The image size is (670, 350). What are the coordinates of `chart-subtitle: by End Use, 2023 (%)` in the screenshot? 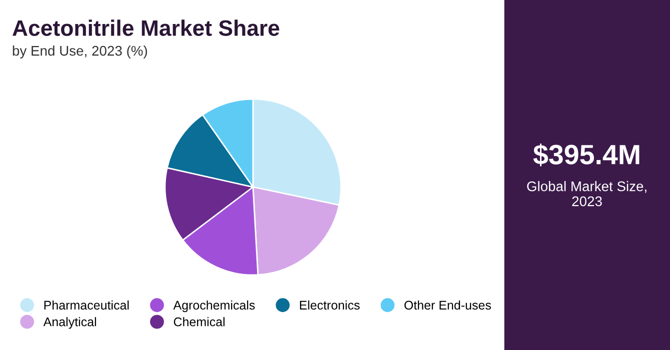 It's located at (80, 52).